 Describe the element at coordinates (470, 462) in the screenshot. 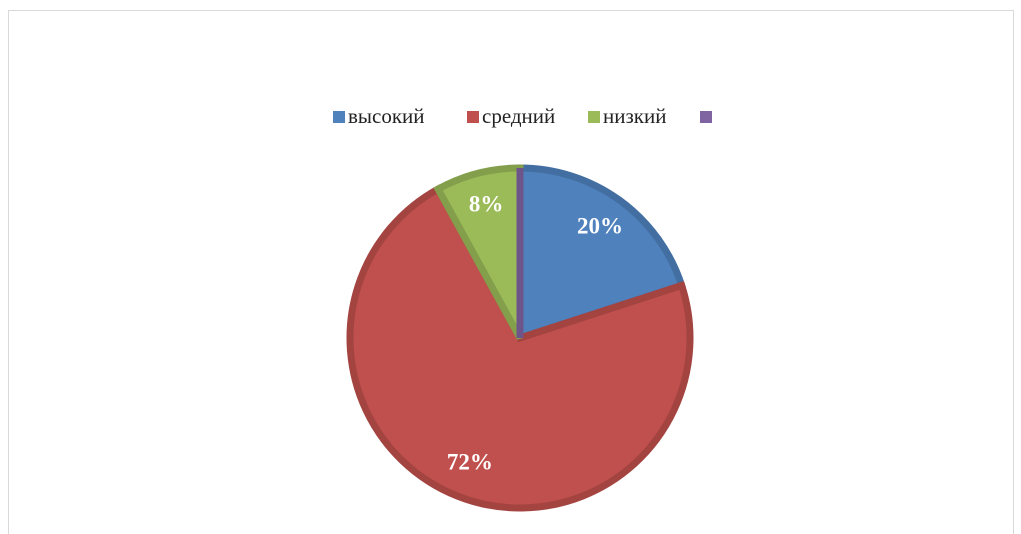

I see `data-label: 72%` at that location.